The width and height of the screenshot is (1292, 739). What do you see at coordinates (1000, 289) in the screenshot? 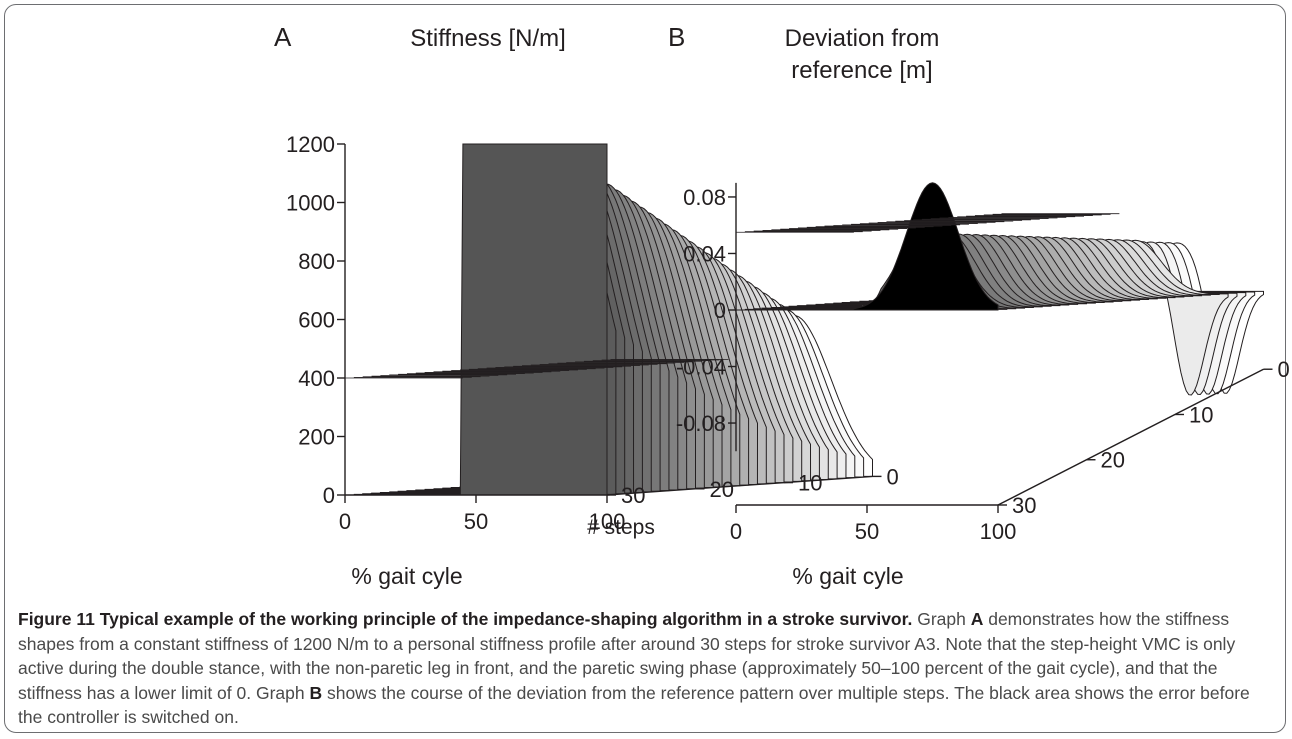
I see `panel-b-surface` at bounding box center [1000, 289].